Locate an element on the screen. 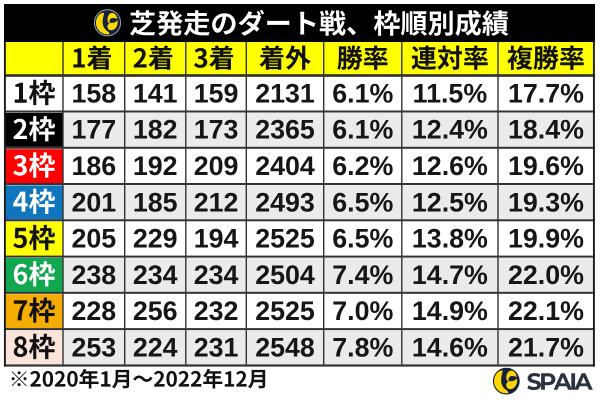 The height and width of the screenshot is (405, 600). svg-text: 17.7% is located at coordinates (546, 93).